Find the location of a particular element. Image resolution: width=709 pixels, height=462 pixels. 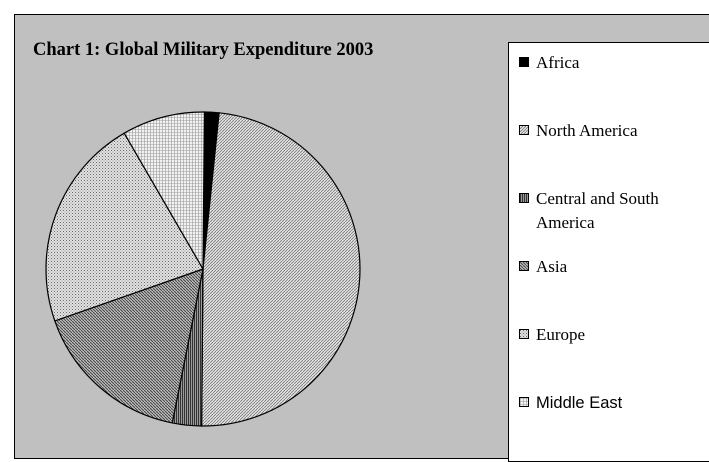

legend-item-middle-east: Middle East is located at coordinates (612, 403).